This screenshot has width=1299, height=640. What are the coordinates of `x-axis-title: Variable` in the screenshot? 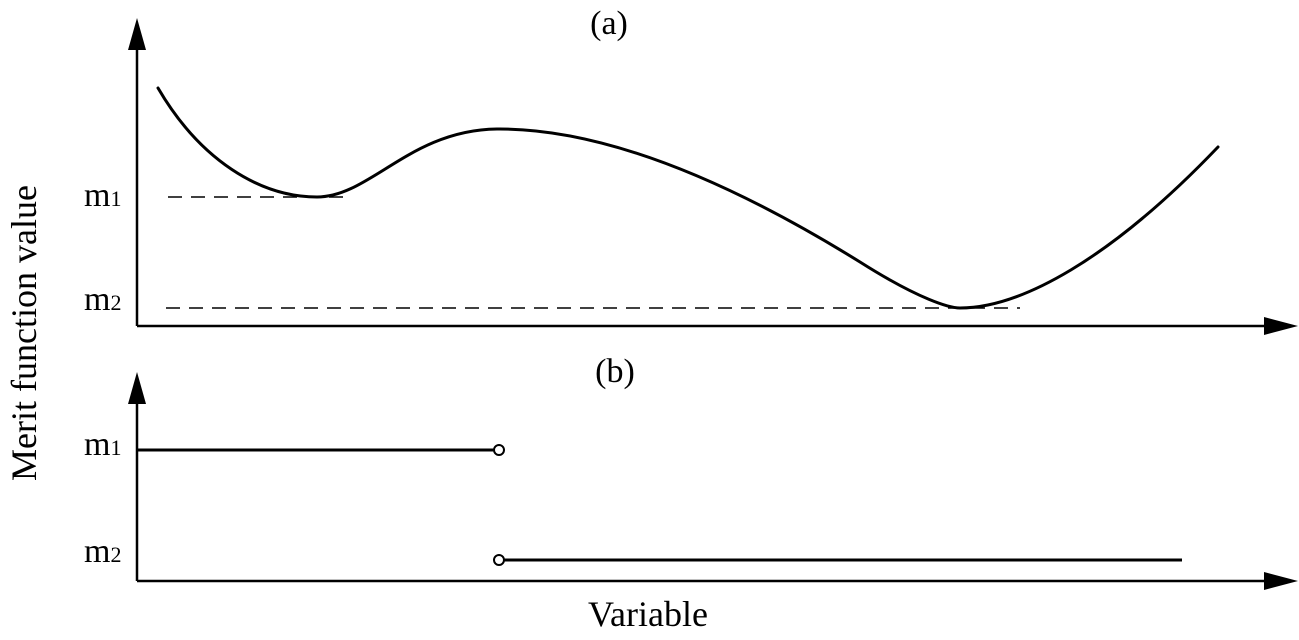 It's located at (648, 614).